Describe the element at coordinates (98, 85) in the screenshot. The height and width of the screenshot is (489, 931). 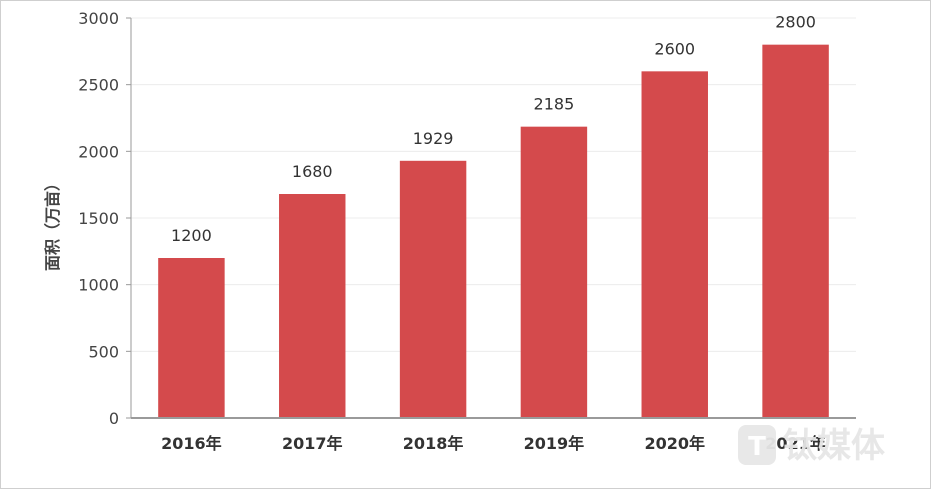
I see `y-tick-label: 2500` at that location.